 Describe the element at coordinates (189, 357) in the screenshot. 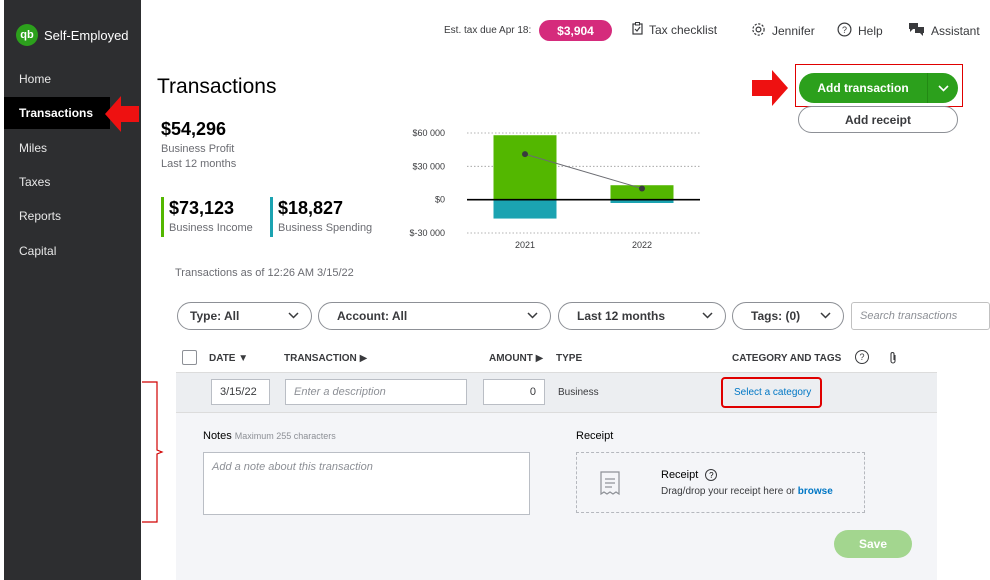

I see `select-all-checkbox` at that location.